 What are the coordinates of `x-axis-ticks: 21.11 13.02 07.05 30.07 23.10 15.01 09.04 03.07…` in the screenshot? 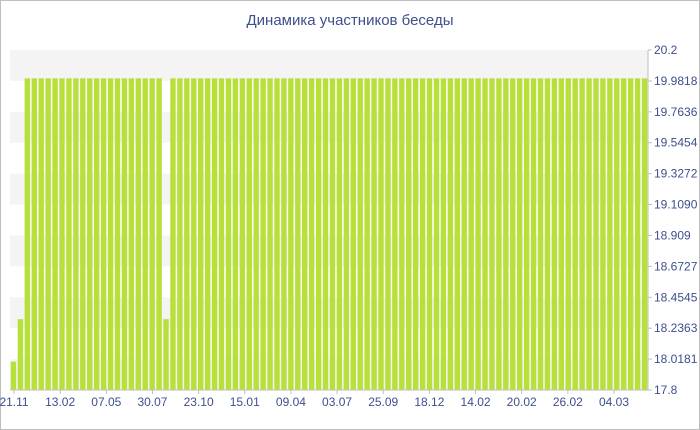 It's located at (314, 399).